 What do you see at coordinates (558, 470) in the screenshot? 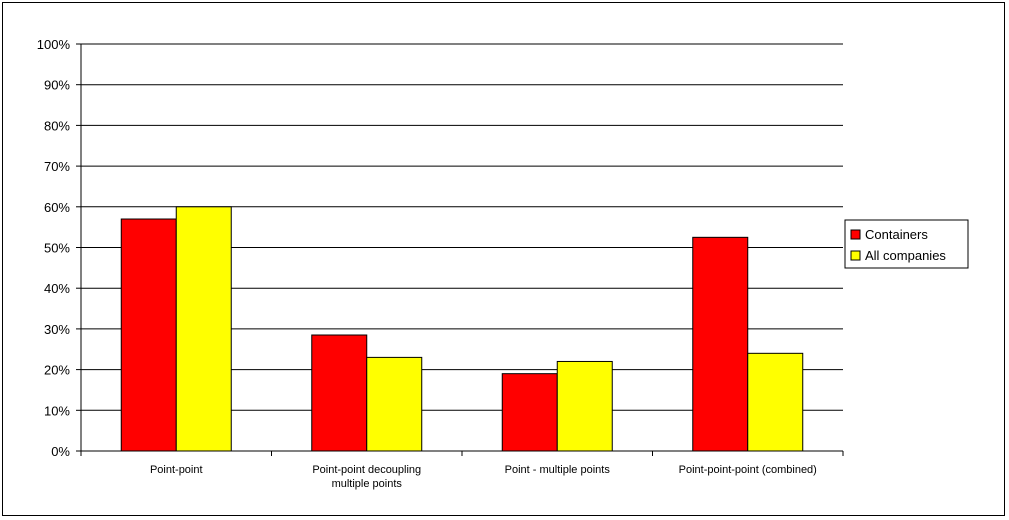
I see `x-tick-label: Point - multiple points` at bounding box center [558, 470].